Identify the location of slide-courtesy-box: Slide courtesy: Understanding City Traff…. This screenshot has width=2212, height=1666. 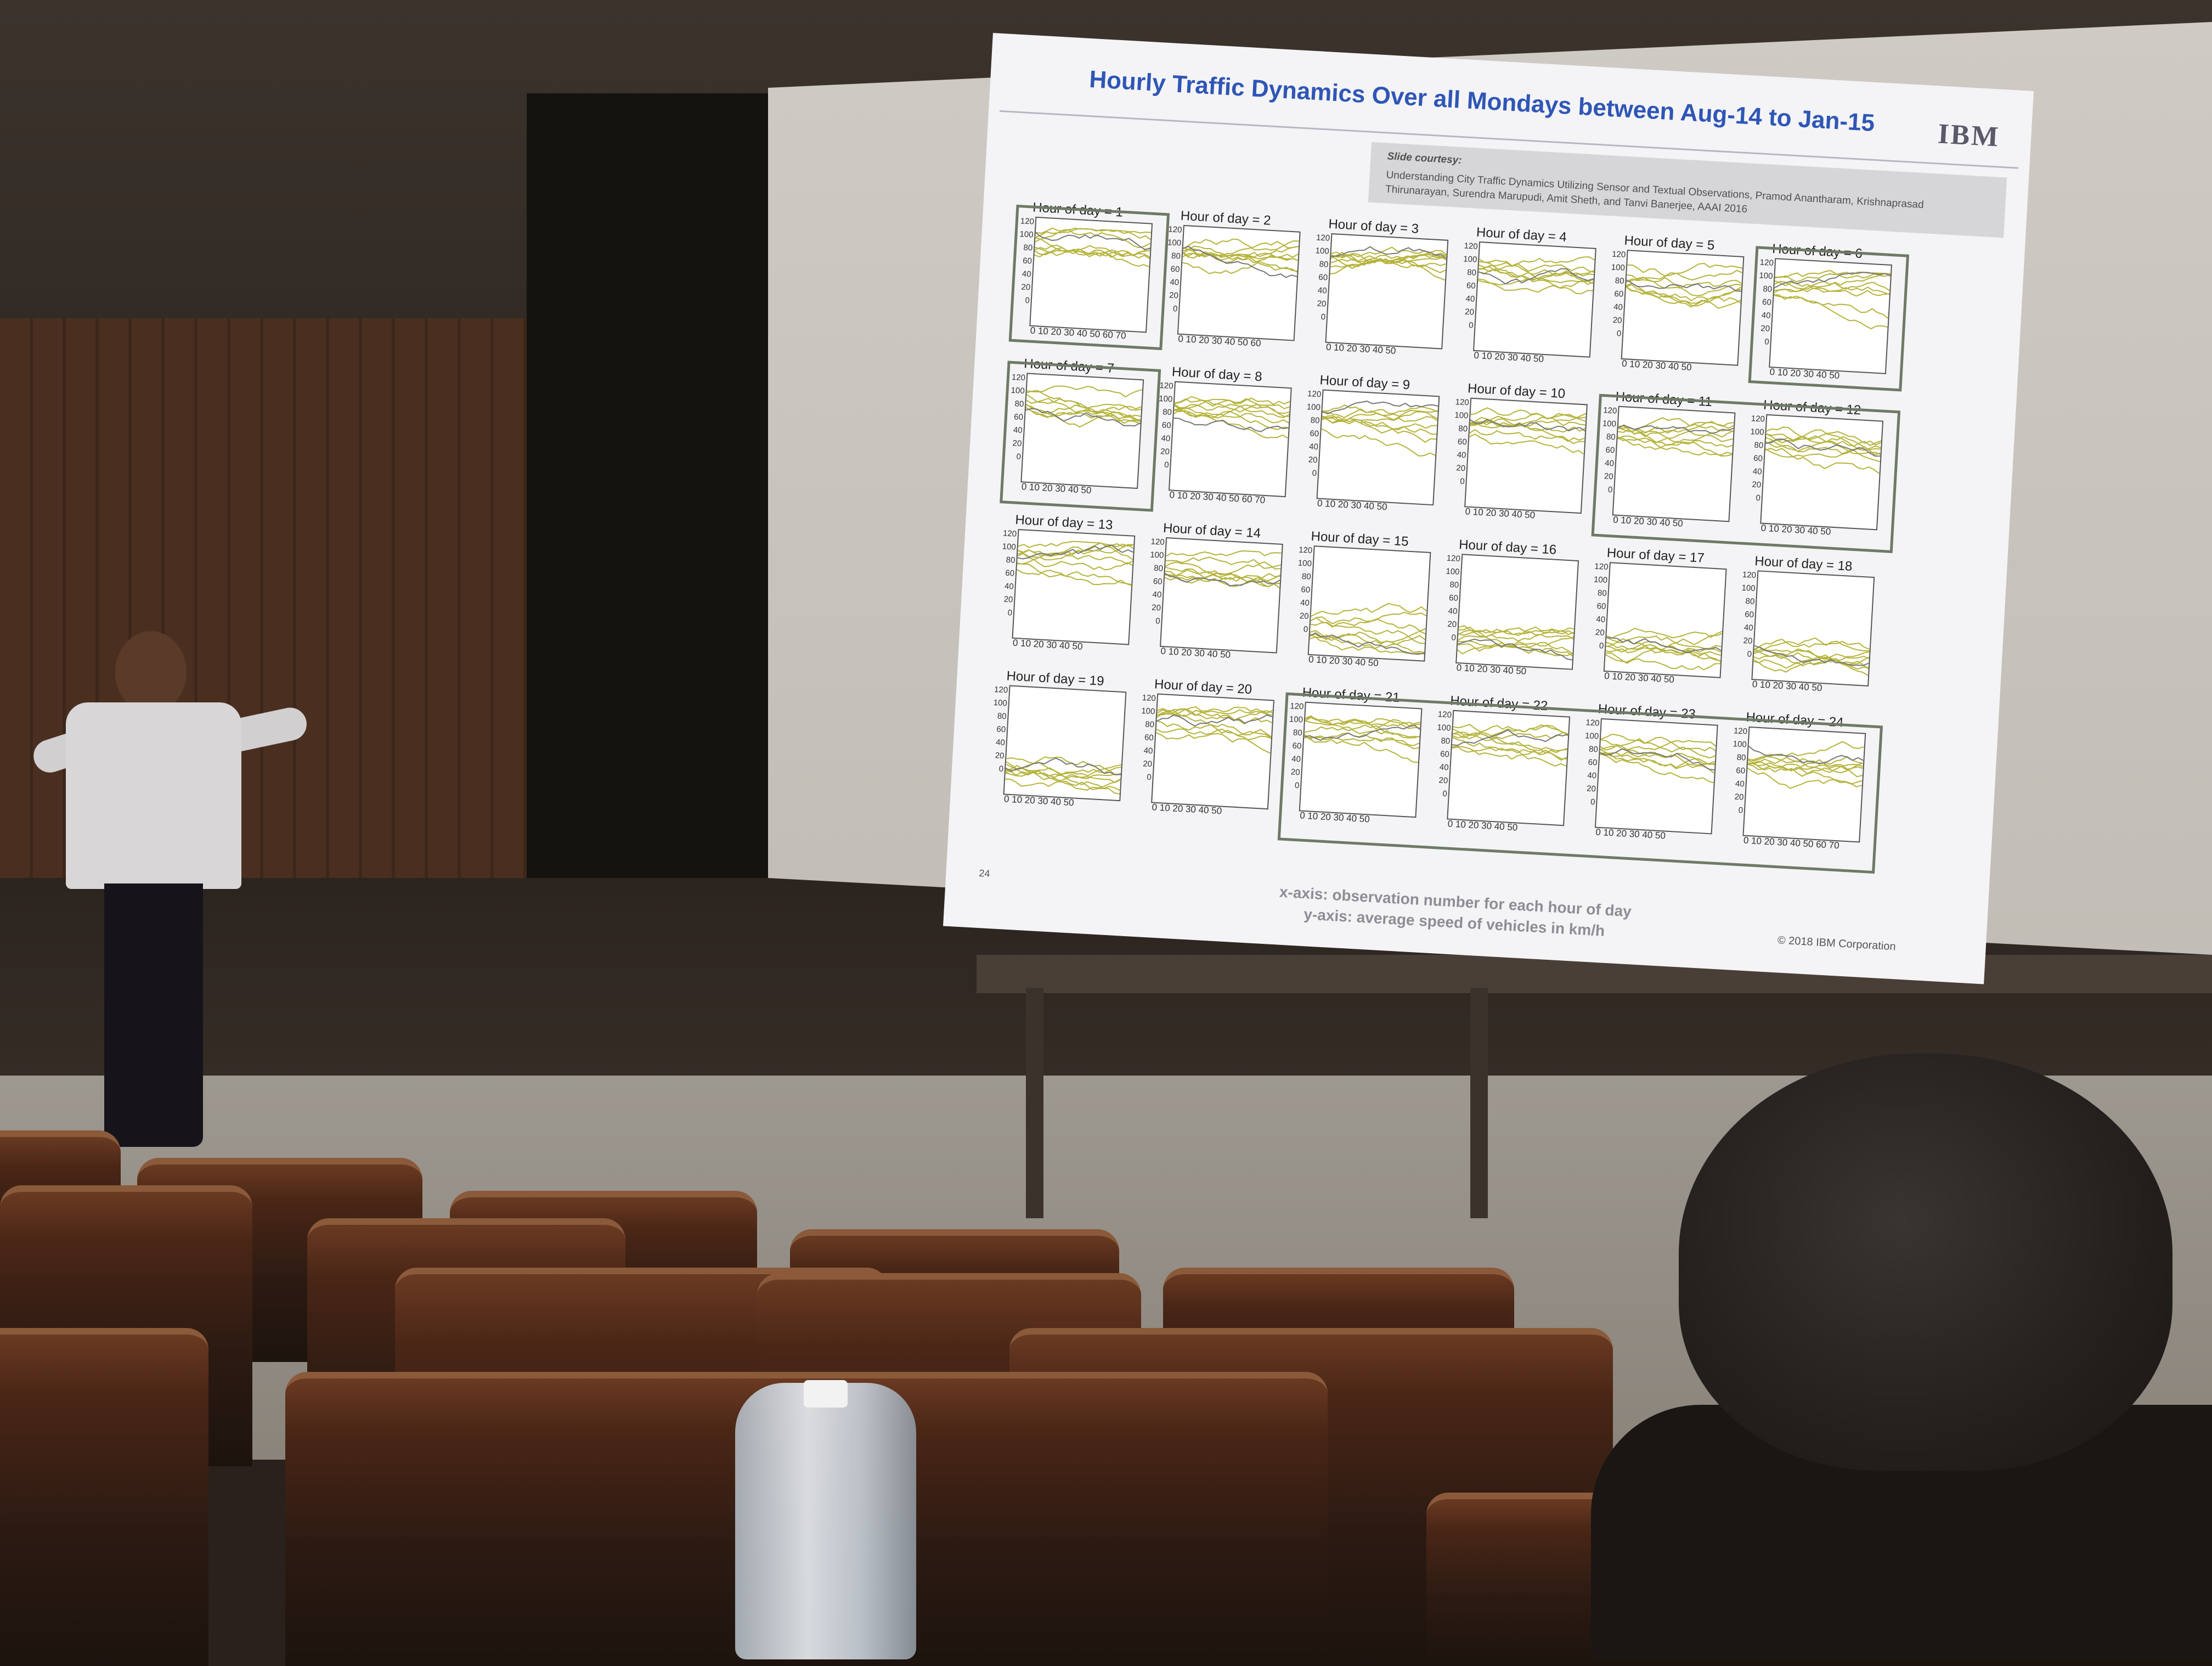
(1688, 190).